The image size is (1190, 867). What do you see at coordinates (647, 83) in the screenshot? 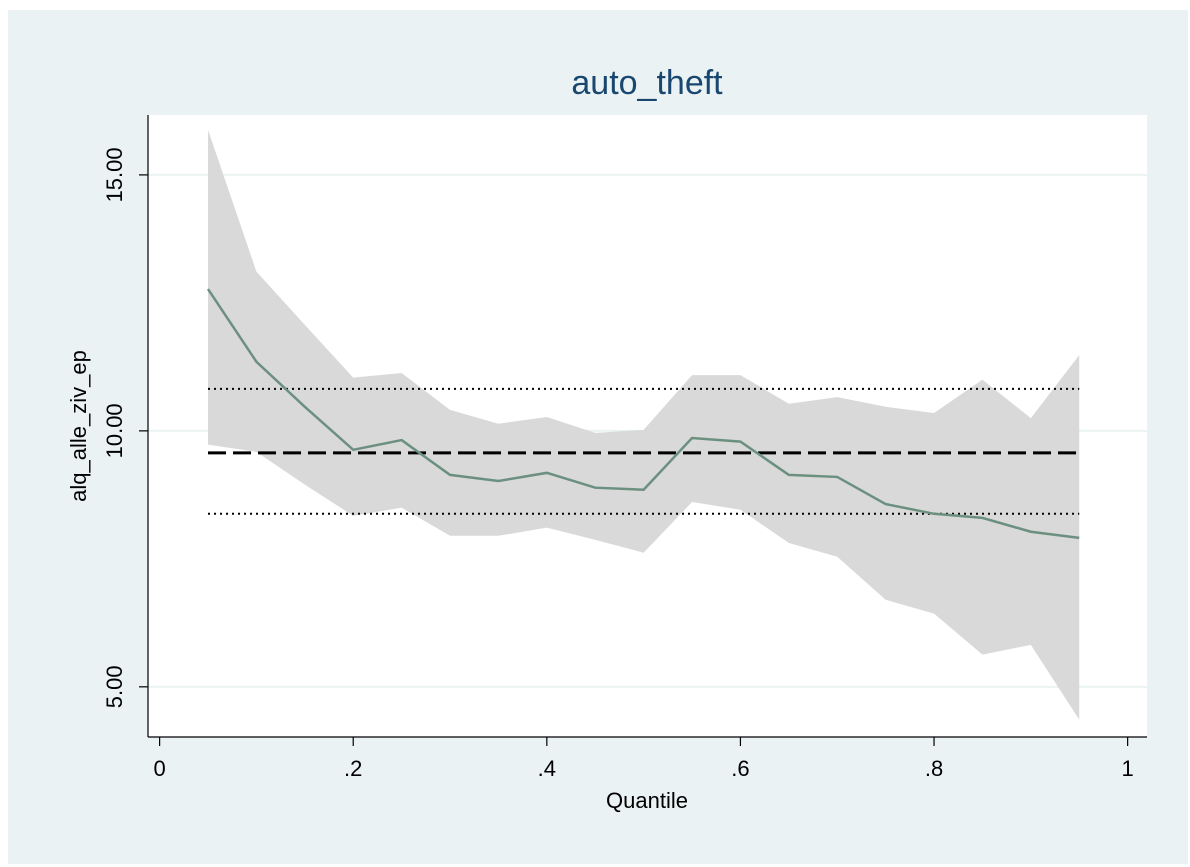
I see `chart-title: auto_theft` at bounding box center [647, 83].